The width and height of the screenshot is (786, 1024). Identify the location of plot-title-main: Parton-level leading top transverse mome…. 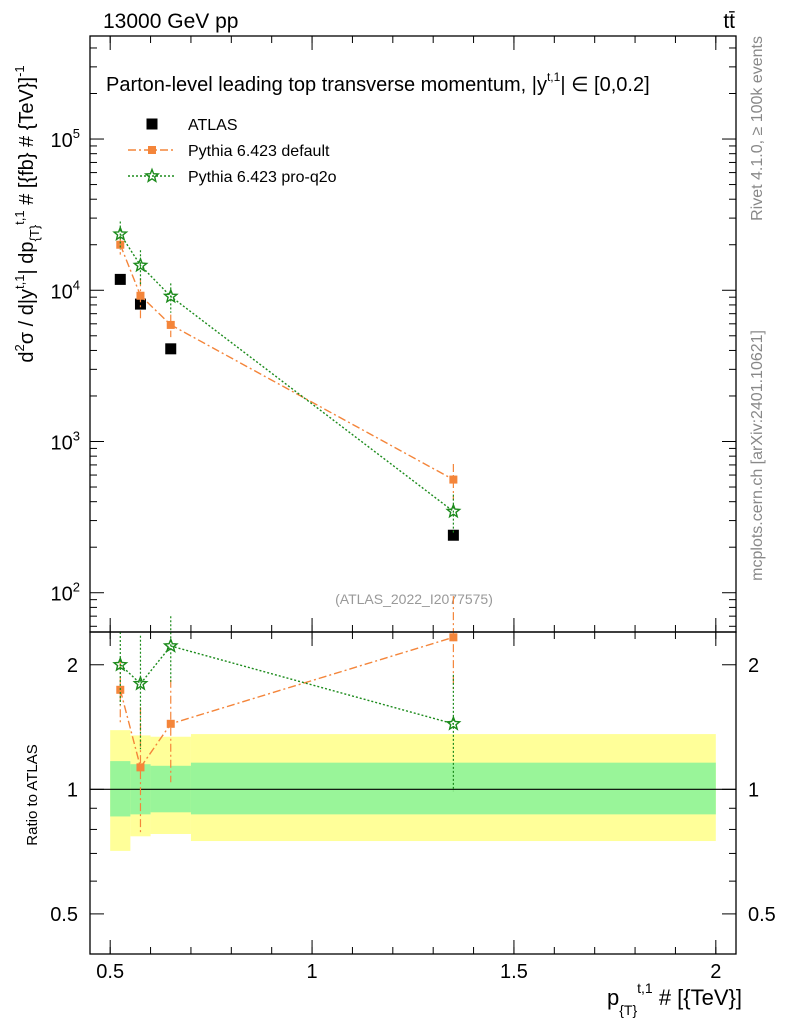
(326, 85).